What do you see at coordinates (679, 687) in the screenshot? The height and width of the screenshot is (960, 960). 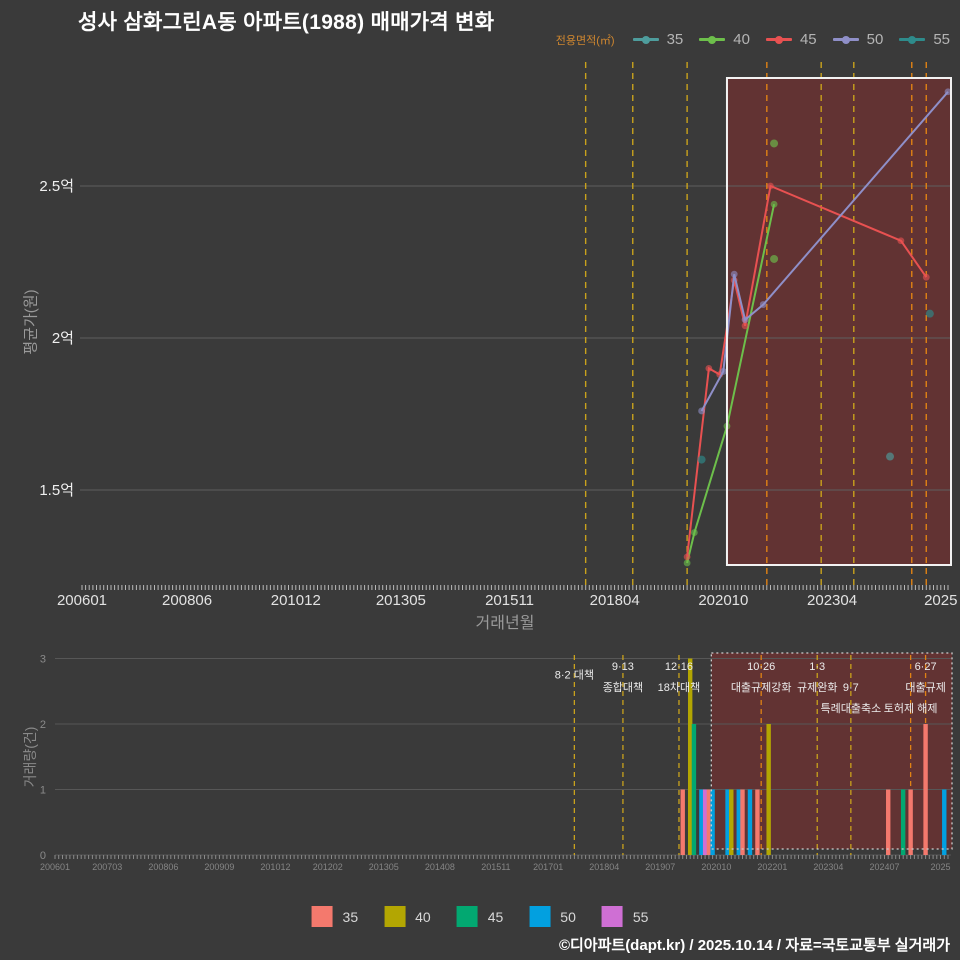 I see `policy-annotation: 18차대책` at bounding box center [679, 687].